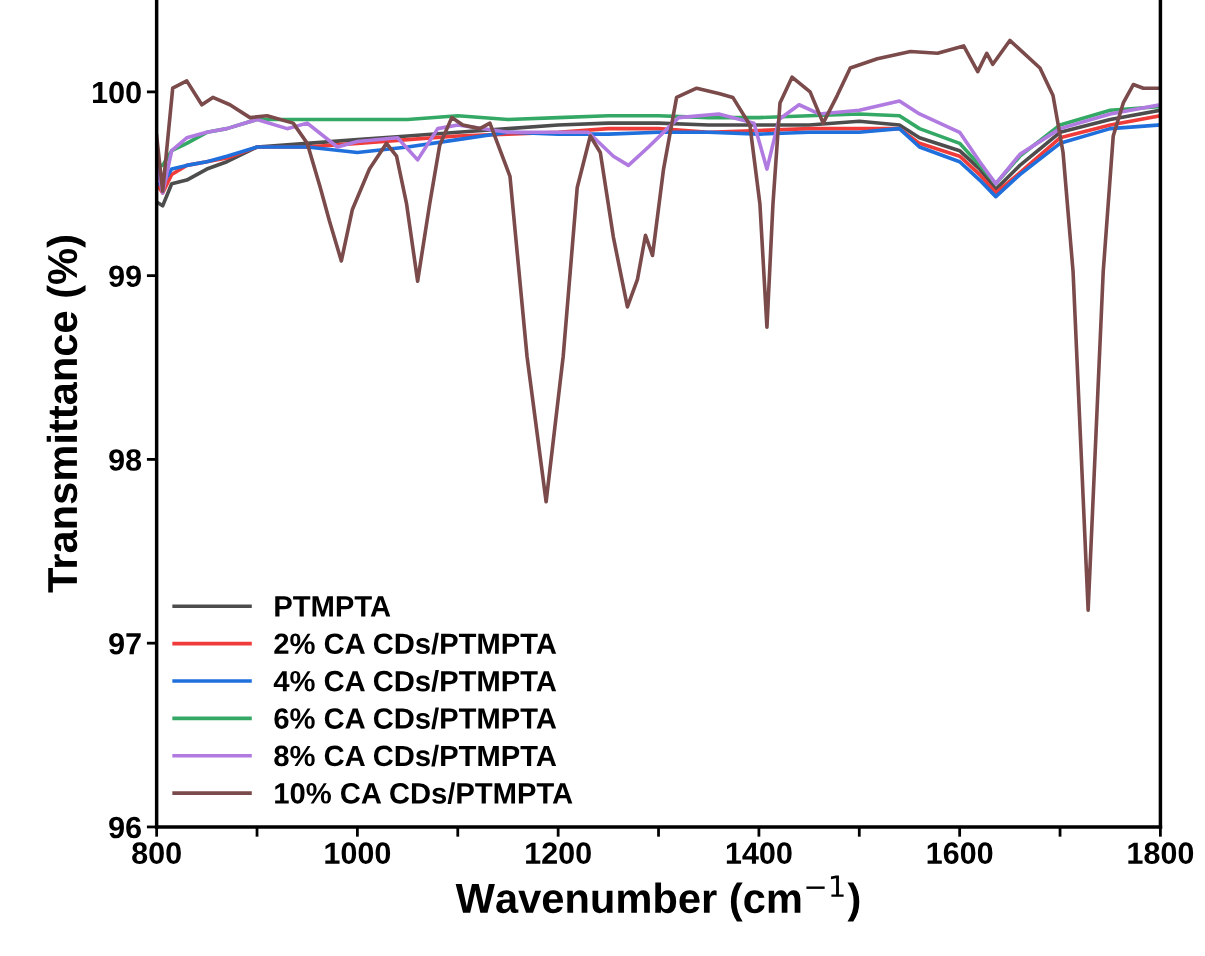 The image size is (1205, 956). I want to click on y-tick-label: 97, so click(125, 643).